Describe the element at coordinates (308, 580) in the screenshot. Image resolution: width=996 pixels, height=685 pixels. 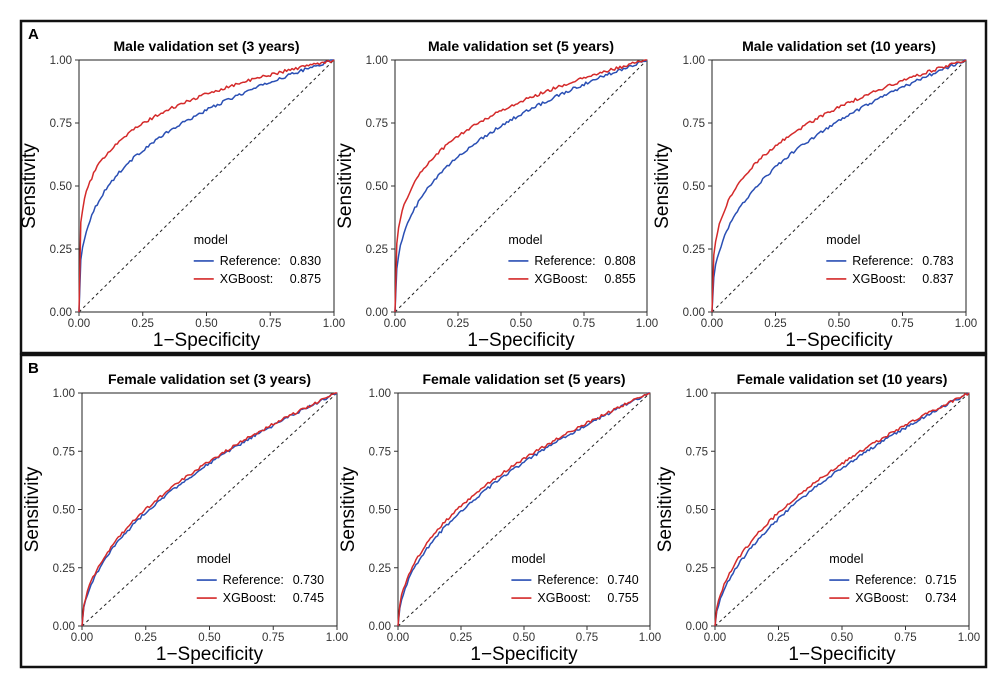
I see `legend-auc-value: 0.730` at that location.